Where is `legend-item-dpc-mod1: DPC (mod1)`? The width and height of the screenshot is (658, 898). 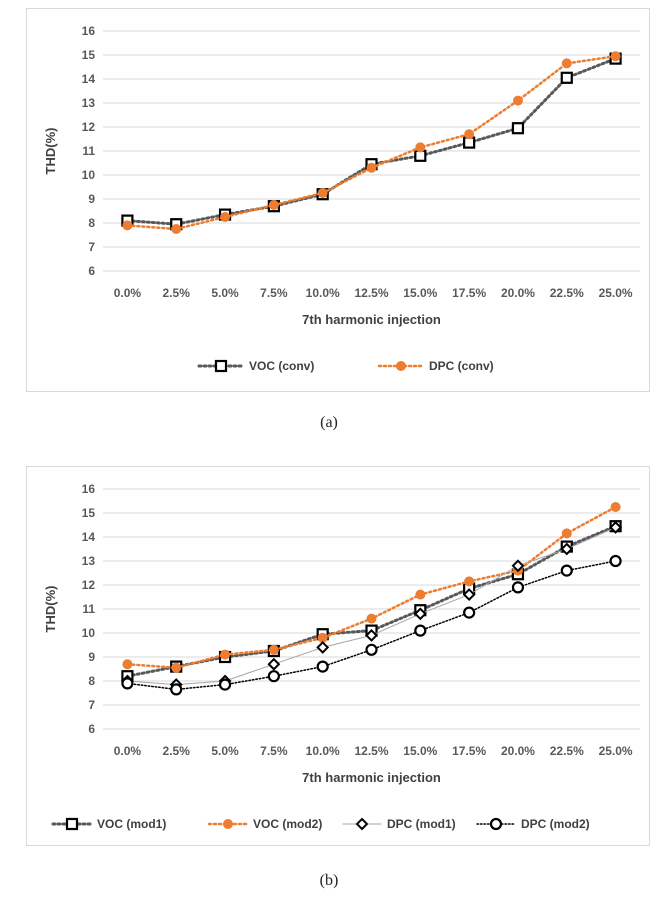
legend-item-dpc-mod1: DPC (mod1) is located at coordinates (399, 824).